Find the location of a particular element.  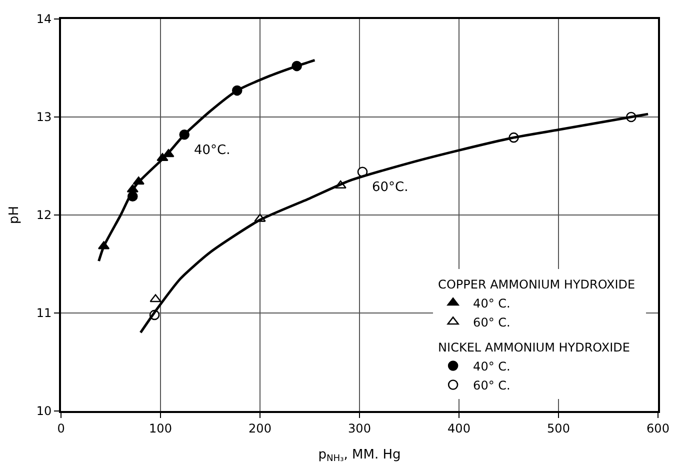

annotation: COPPER AMMONIUM HYDROXIDE is located at coordinates (537, 284).